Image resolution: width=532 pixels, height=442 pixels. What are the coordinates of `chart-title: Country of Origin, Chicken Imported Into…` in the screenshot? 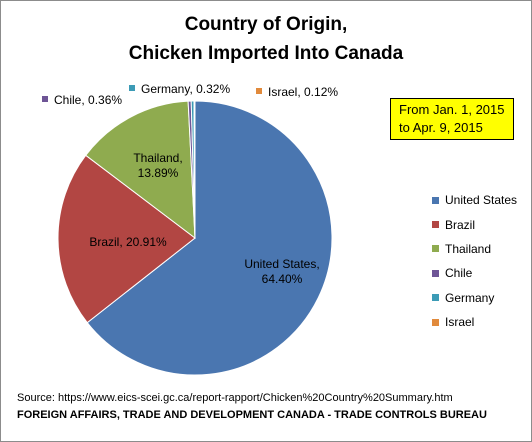 It's located at (266, 39).